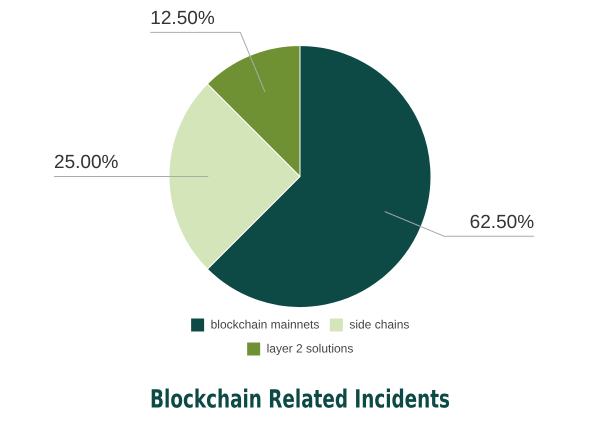 Image resolution: width=600 pixels, height=427 pixels. I want to click on data-label: 12.50%, so click(182, 19).